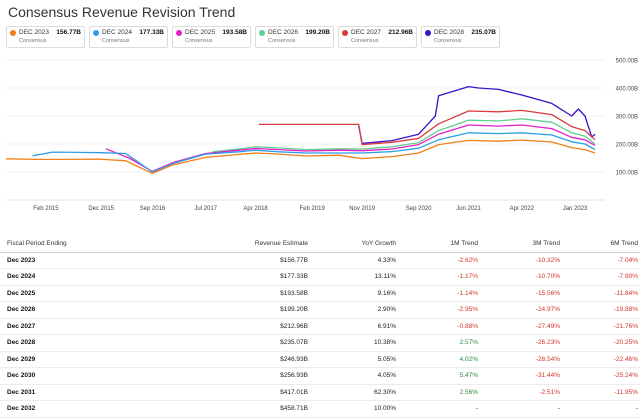 Image resolution: width=640 pixels, height=418 pixels. I want to click on x-tick-label: Sep 2020, so click(419, 209).